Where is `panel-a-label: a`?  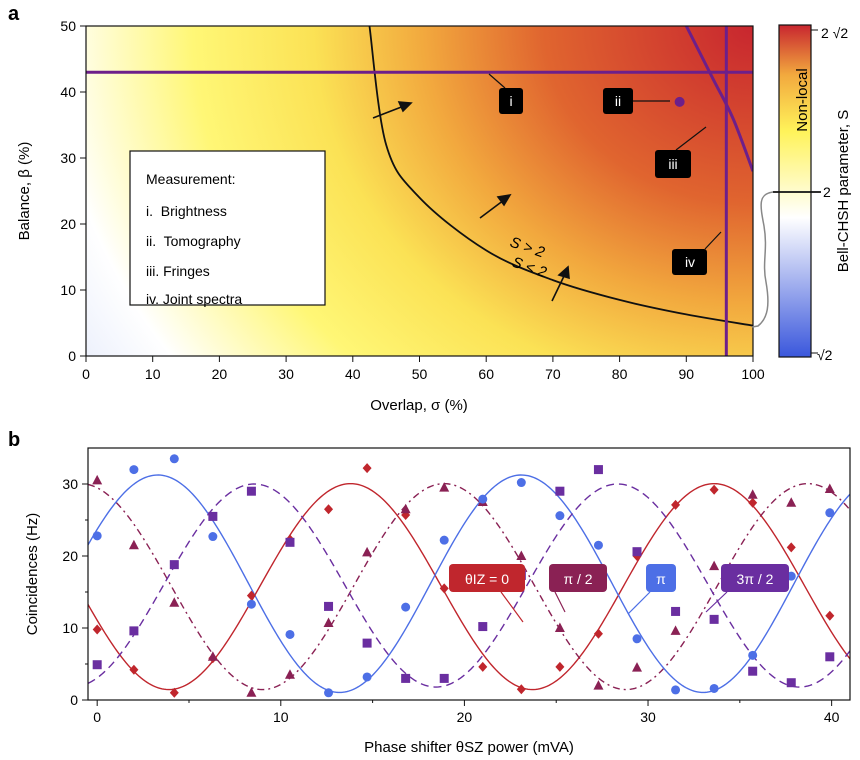 panel-a-label: a is located at coordinates (14, 14).